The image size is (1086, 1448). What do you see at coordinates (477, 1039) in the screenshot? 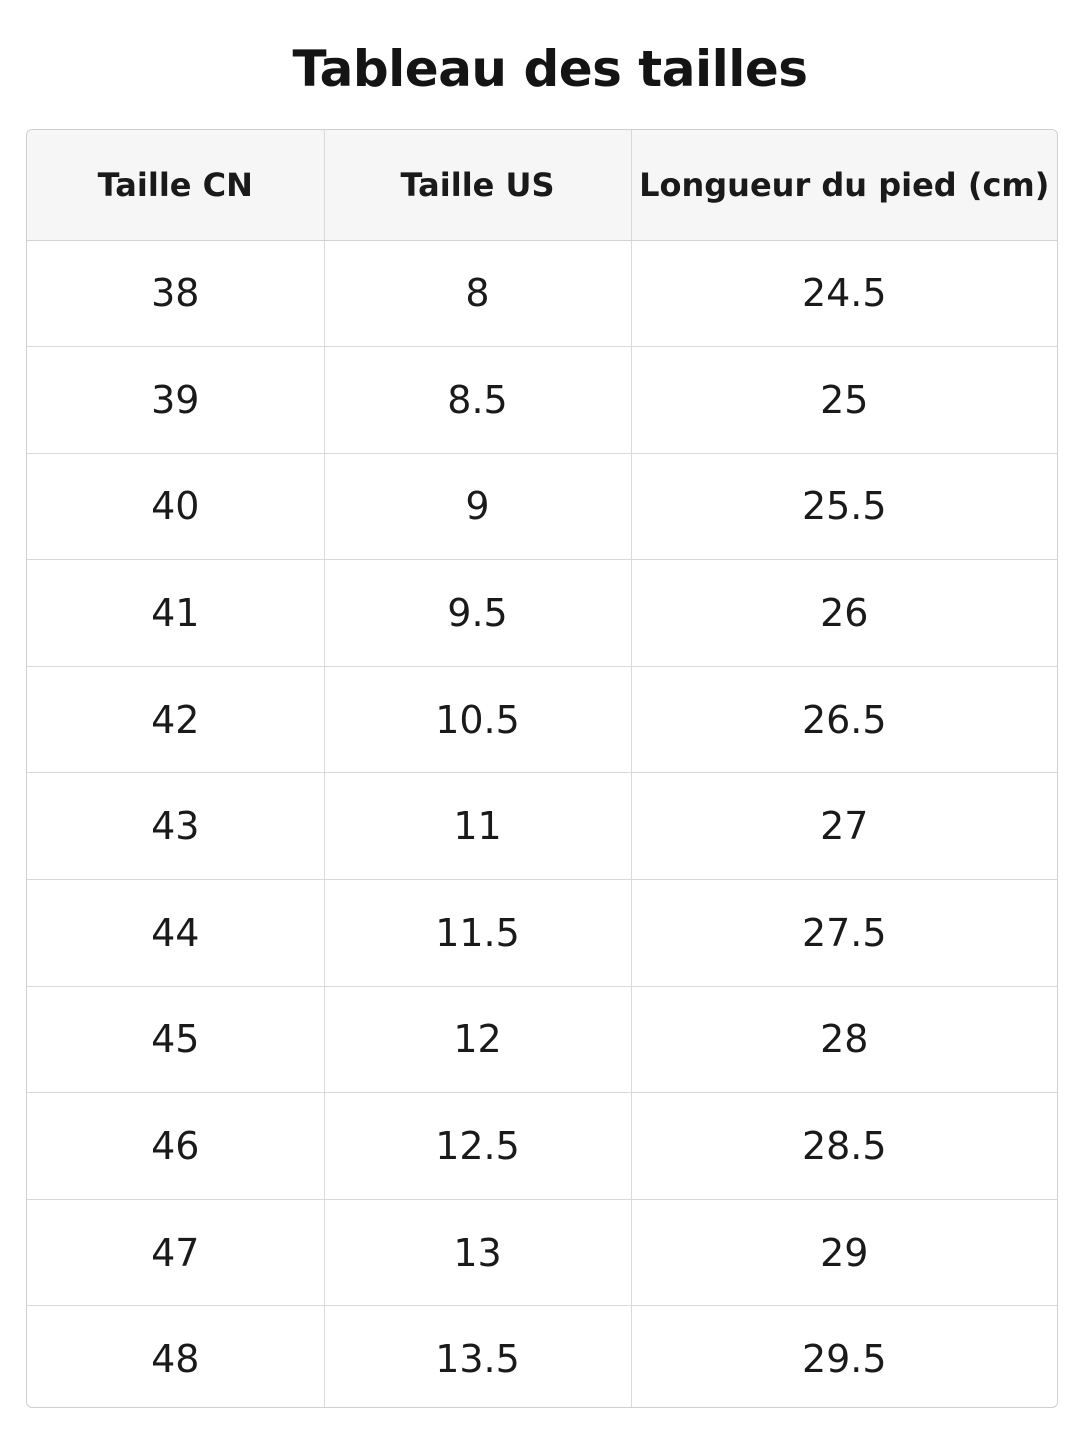
I see `us-size-cell: 12` at bounding box center [477, 1039].